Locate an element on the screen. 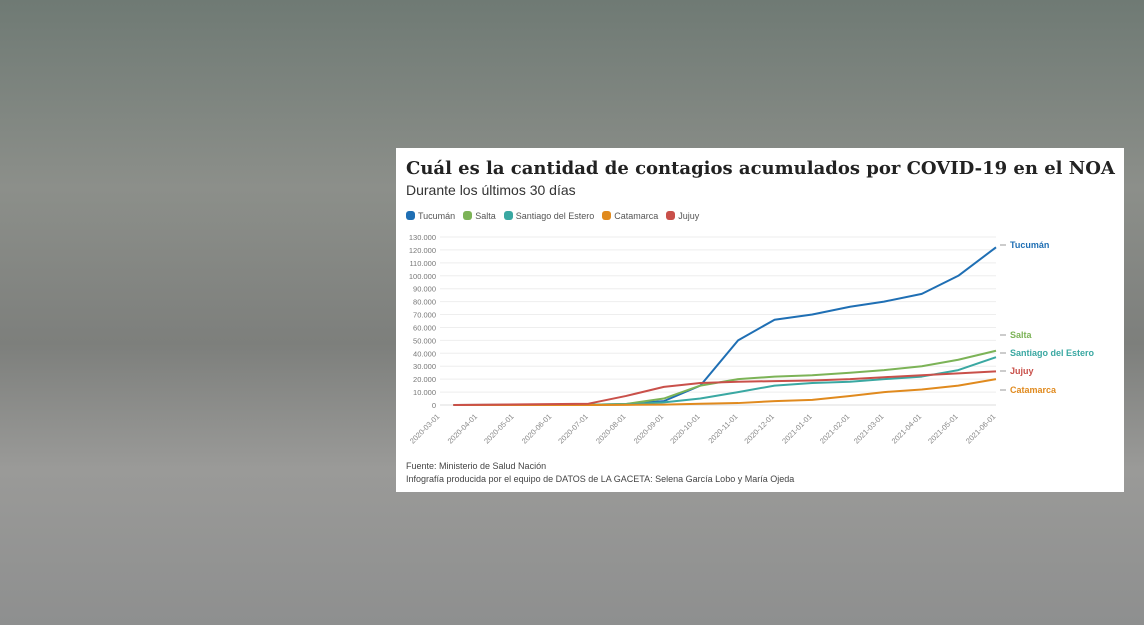  legend-item: Catamarca is located at coordinates (630, 216).